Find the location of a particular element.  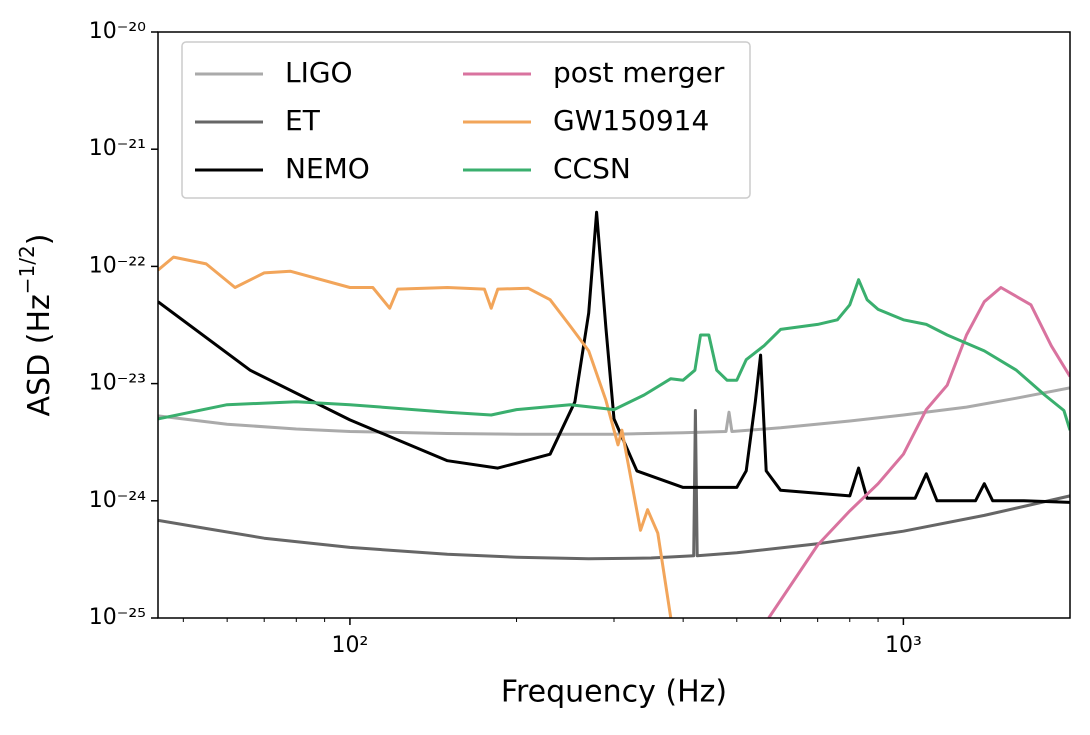

x-axis-label: Frequency (Hz) is located at coordinates (614, 692).